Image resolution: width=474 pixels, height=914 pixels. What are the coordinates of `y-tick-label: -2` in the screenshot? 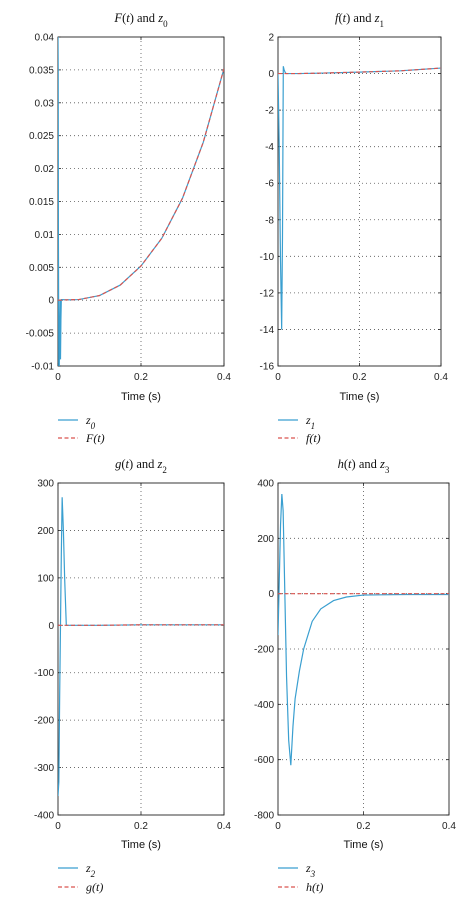 It's located at (269, 111).